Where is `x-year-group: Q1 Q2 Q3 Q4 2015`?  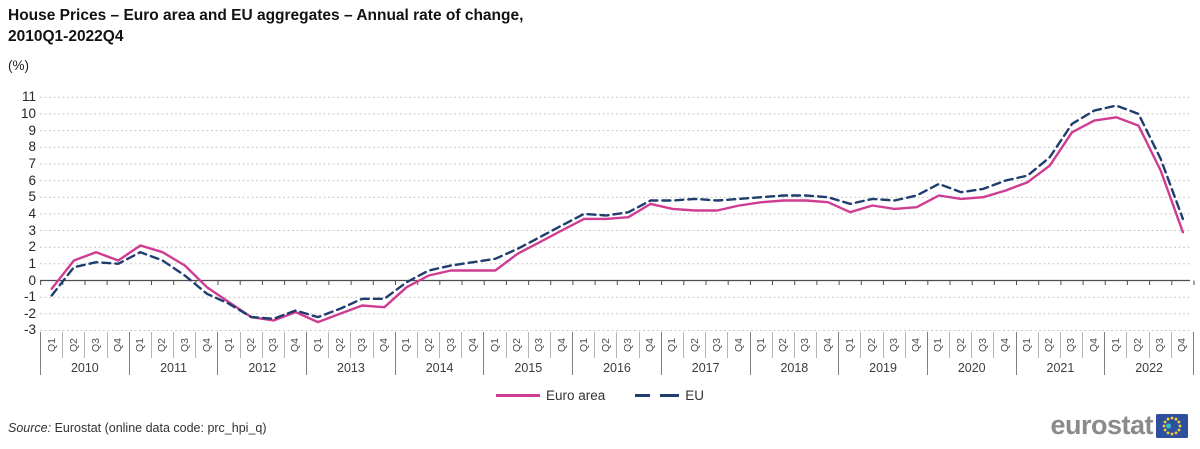
x-year-group: Q1 Q2 Q3 Q4 2015 is located at coordinates (527, 353).